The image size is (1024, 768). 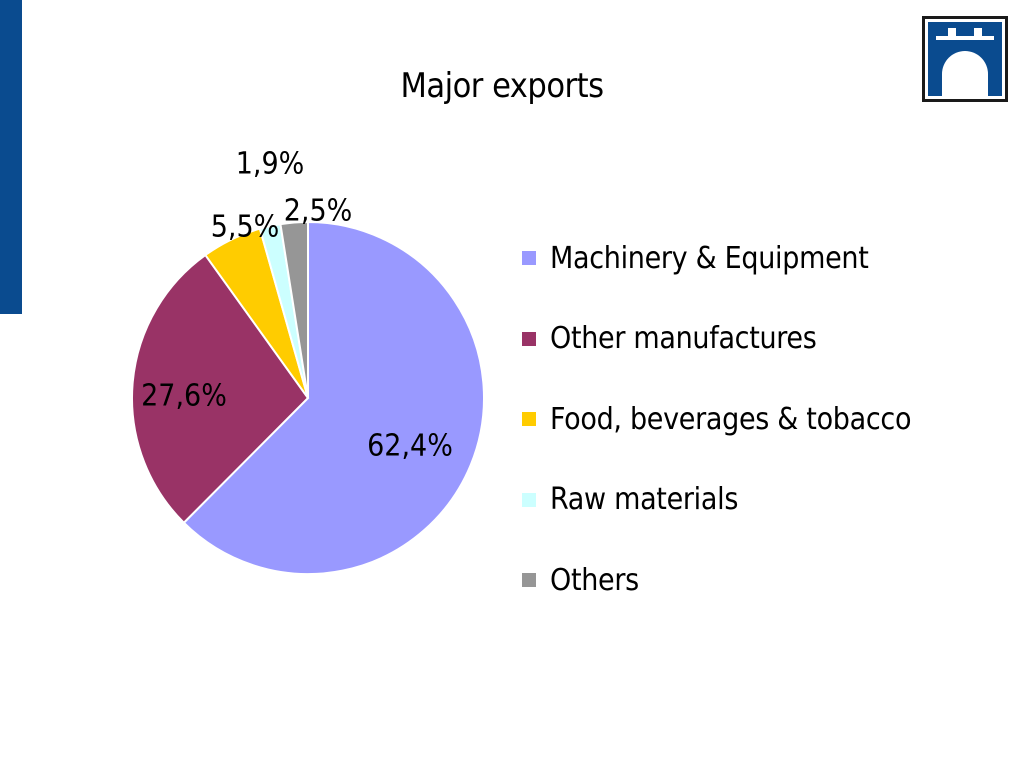 I want to click on pie-slice-other-manufactures, so click(x=220, y=389).